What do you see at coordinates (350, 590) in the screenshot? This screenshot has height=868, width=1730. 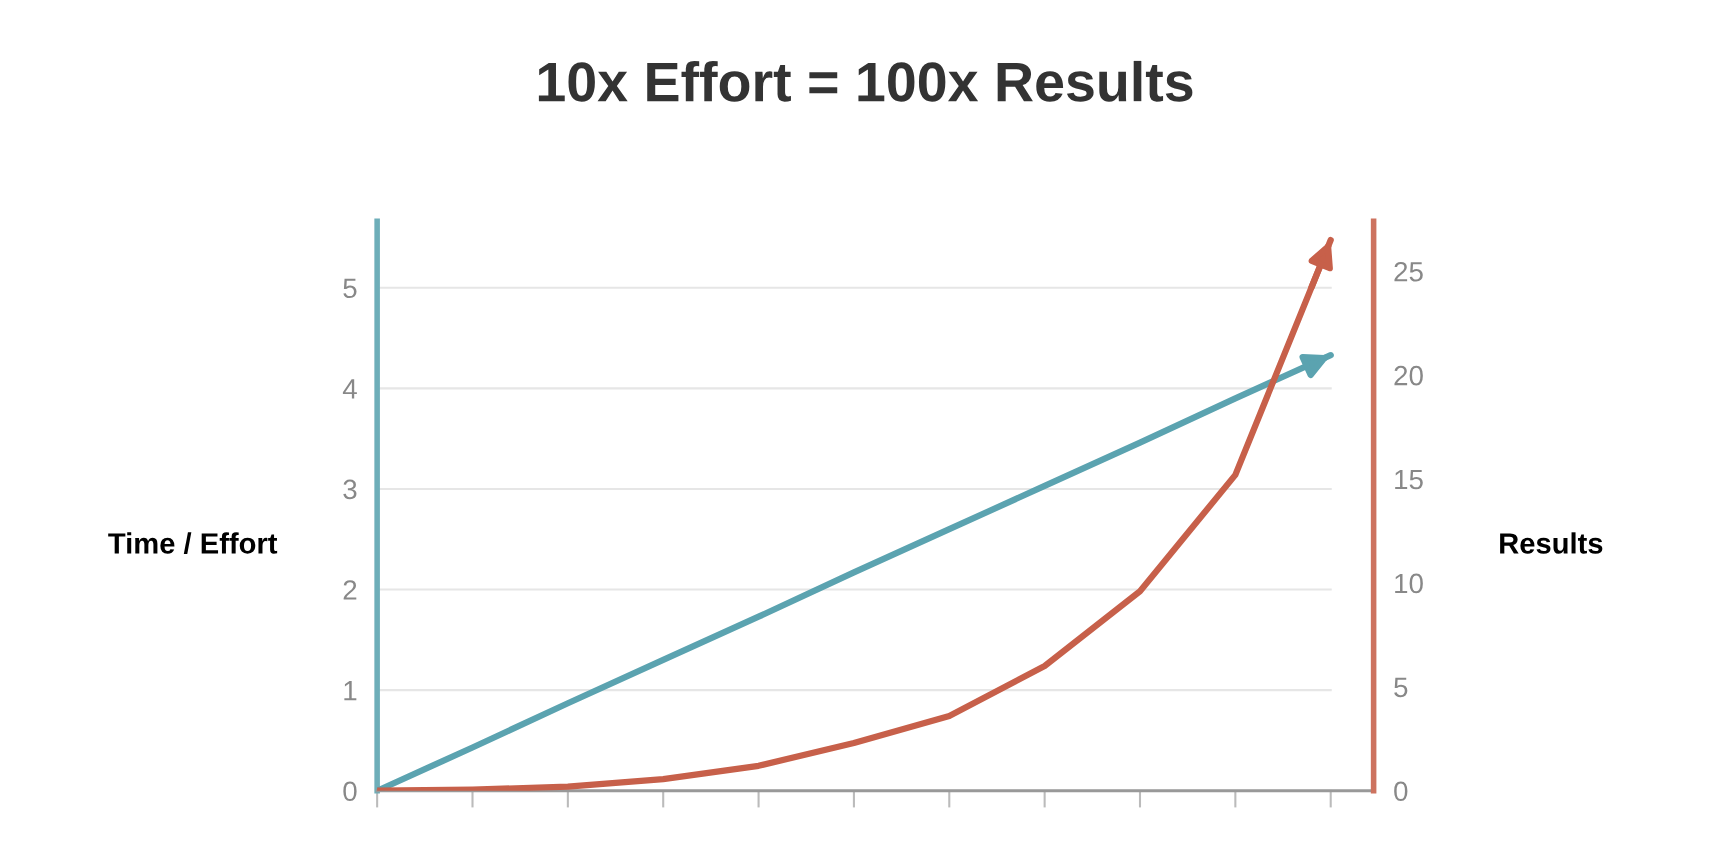 I see `y-tick-label: 2` at bounding box center [350, 590].